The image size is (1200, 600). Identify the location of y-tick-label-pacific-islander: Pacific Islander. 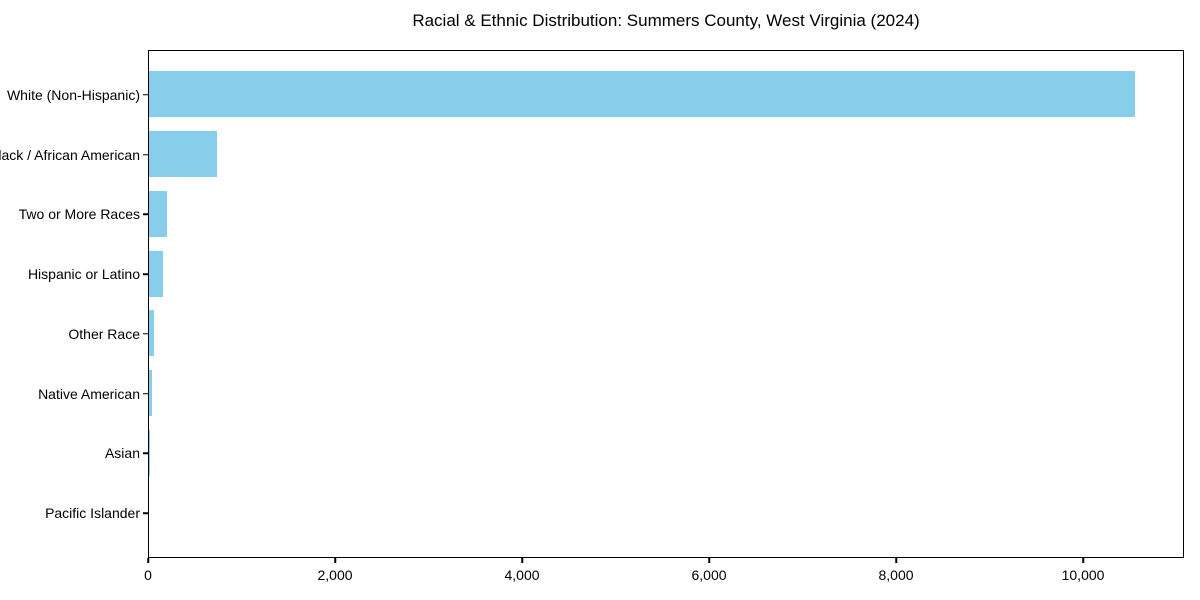
(92, 513).